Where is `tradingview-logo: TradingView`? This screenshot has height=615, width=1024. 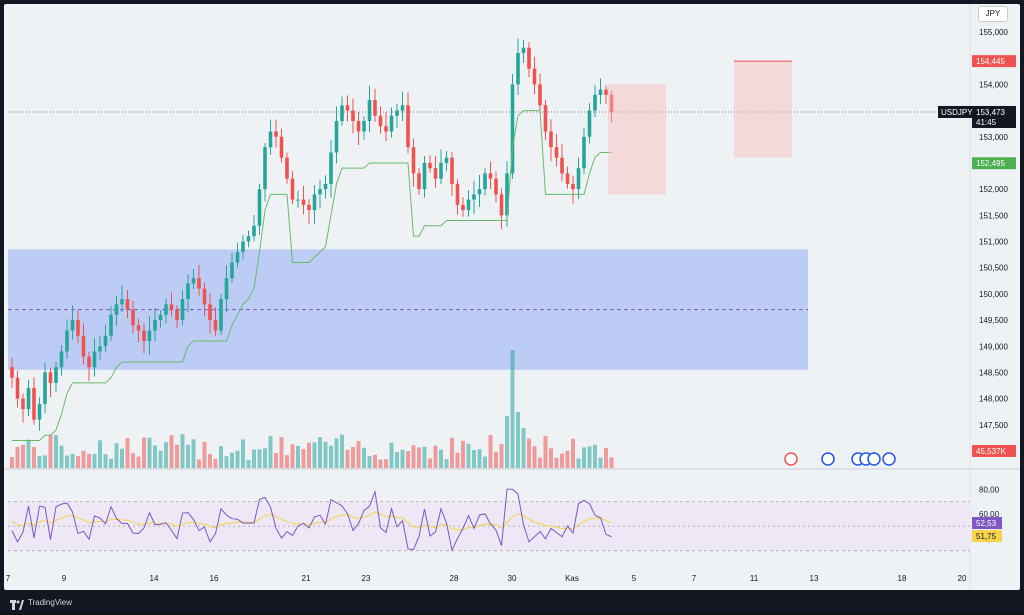 tradingview-logo: TradingView is located at coordinates (41, 603).